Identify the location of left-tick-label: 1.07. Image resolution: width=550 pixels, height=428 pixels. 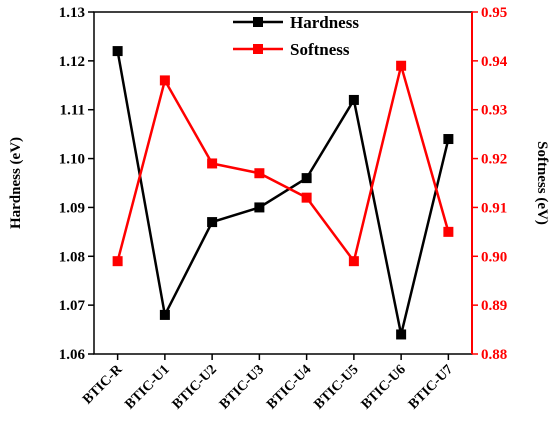
(72, 306).